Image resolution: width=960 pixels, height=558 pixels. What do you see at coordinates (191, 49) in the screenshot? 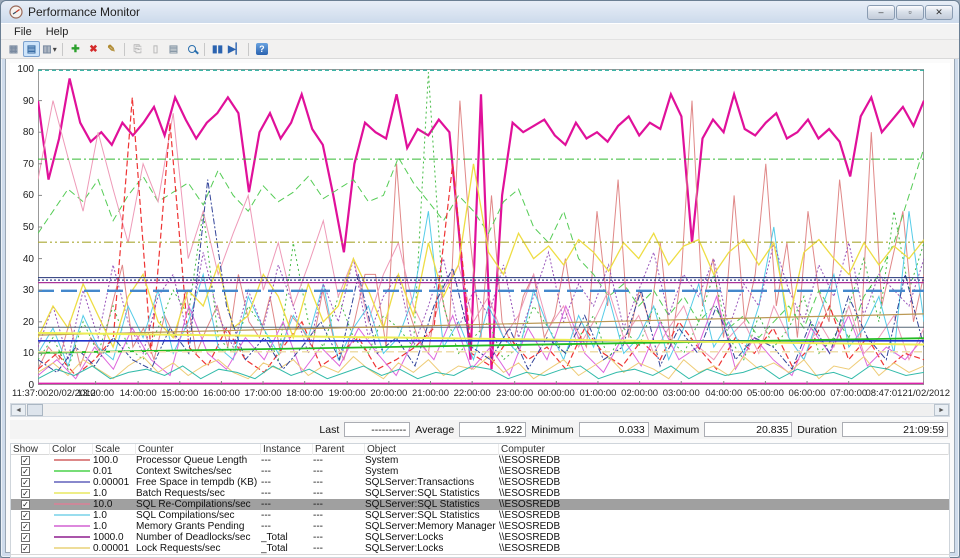
I see `zoom-icon` at bounding box center [191, 49].